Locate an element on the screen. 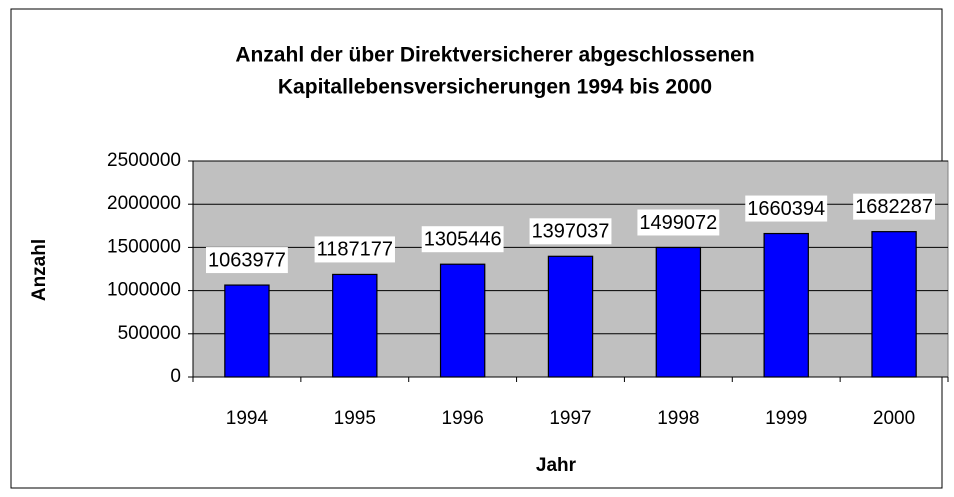 The image size is (954, 497). x-tick-label: 1997 is located at coordinates (570, 418).